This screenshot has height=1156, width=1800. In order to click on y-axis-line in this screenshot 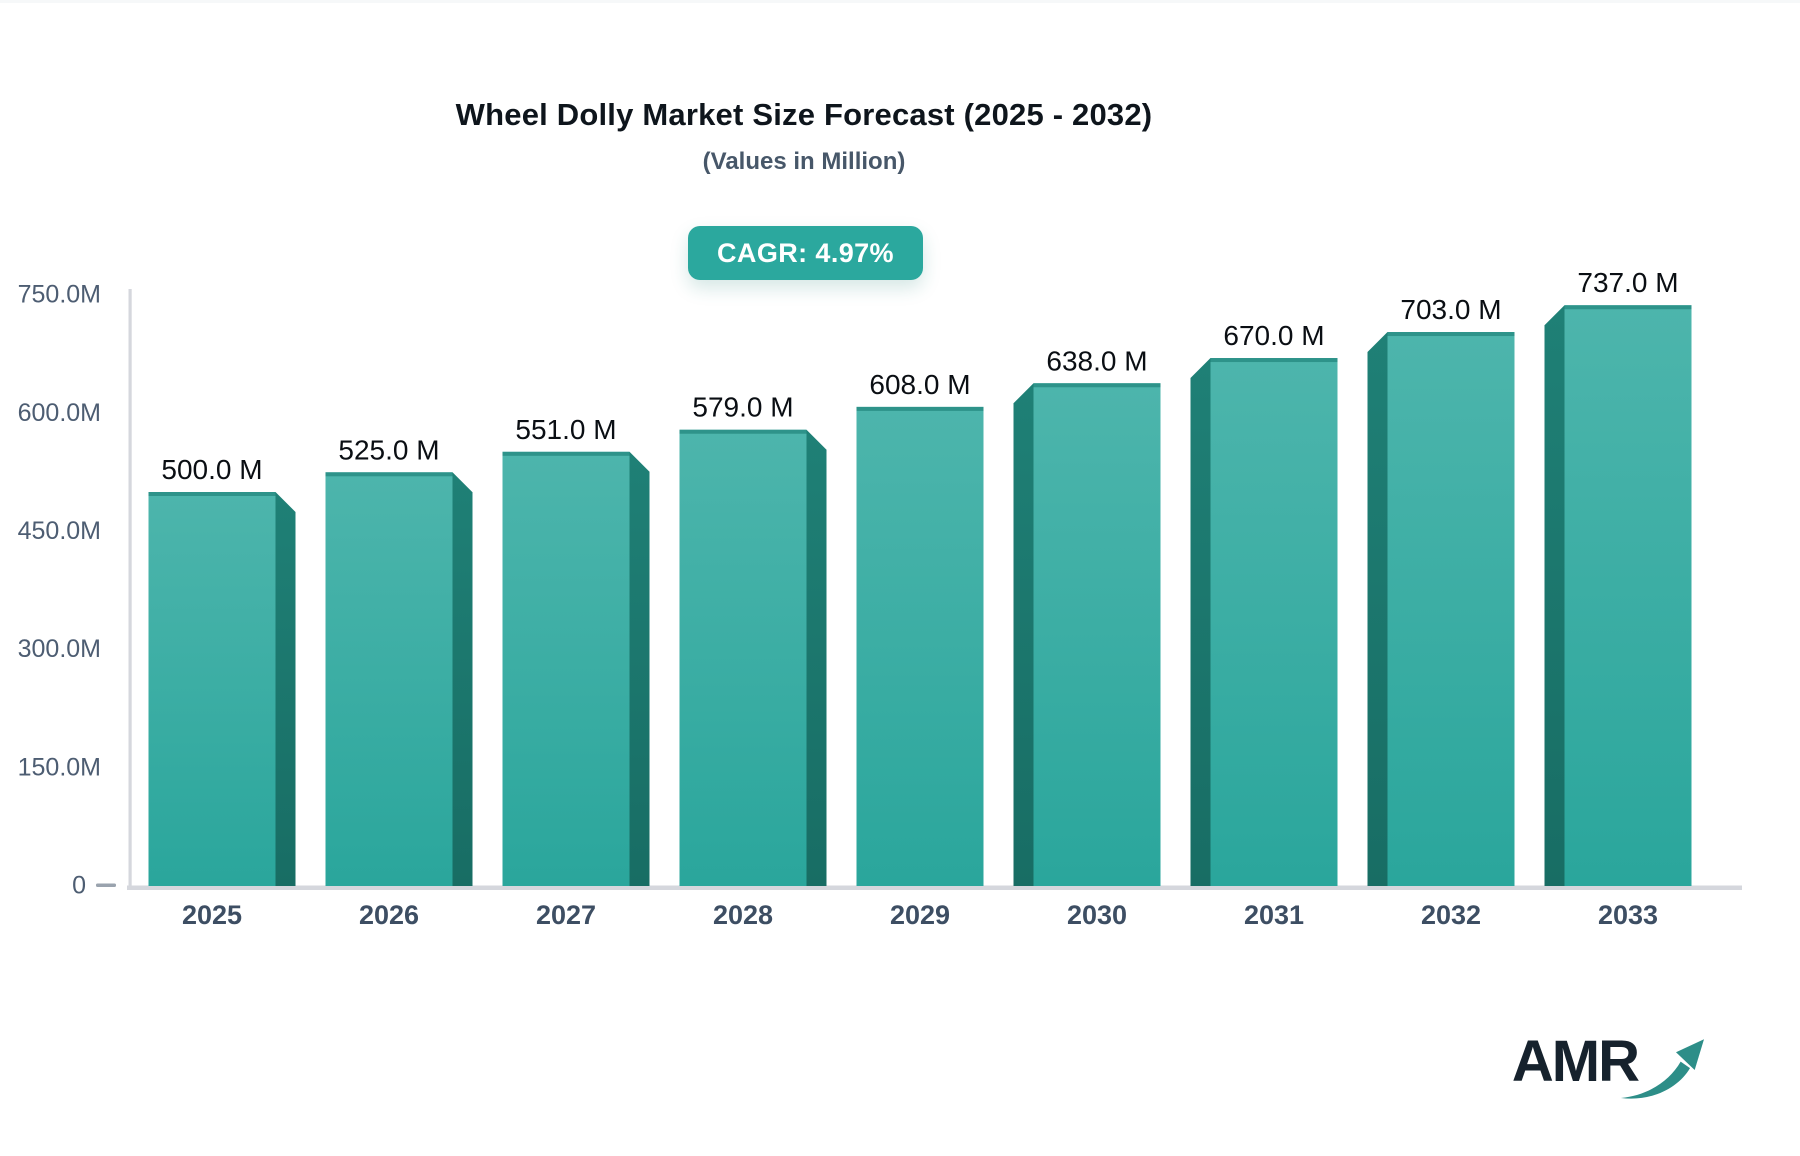, I will do `click(130, 589)`.